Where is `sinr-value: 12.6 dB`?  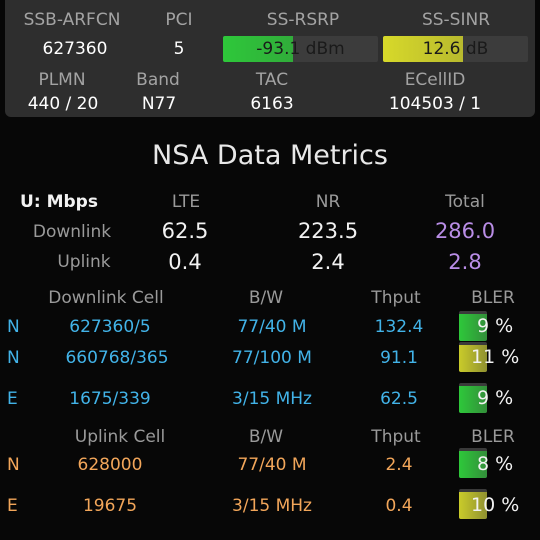 sinr-value: 12.6 dB is located at coordinates (455, 49).